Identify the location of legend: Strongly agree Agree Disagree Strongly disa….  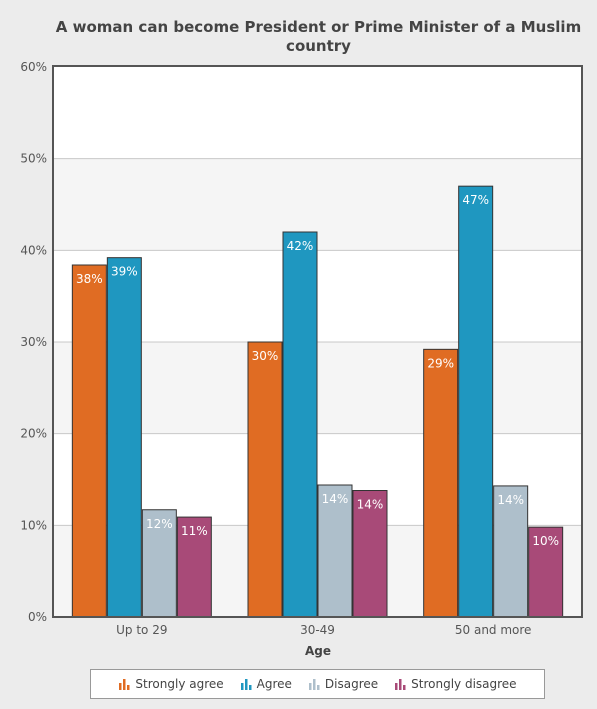
(317, 684).